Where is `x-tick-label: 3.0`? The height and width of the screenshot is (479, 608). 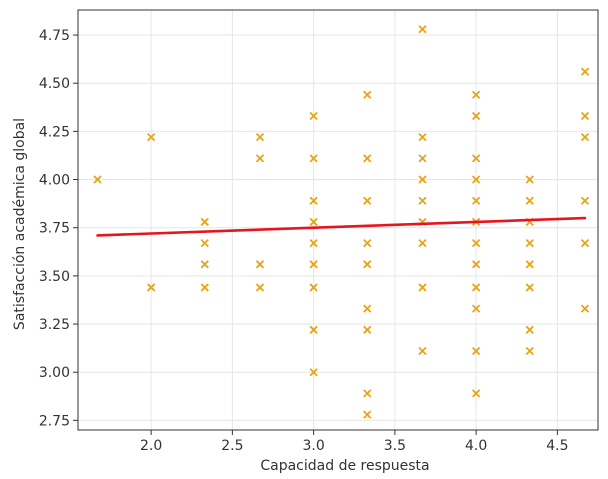
x-tick-label: 3.0 is located at coordinates (313, 446).